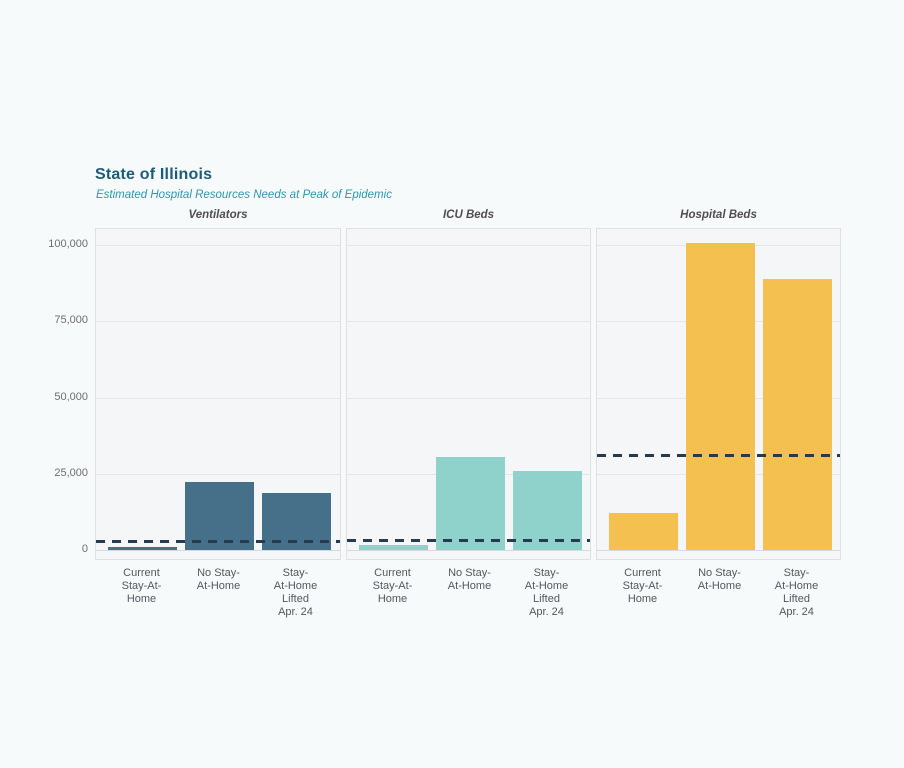 This screenshot has width=904, height=768. Describe the element at coordinates (218, 541) in the screenshot. I see `capacity-dashed-line-ventilators` at that location.